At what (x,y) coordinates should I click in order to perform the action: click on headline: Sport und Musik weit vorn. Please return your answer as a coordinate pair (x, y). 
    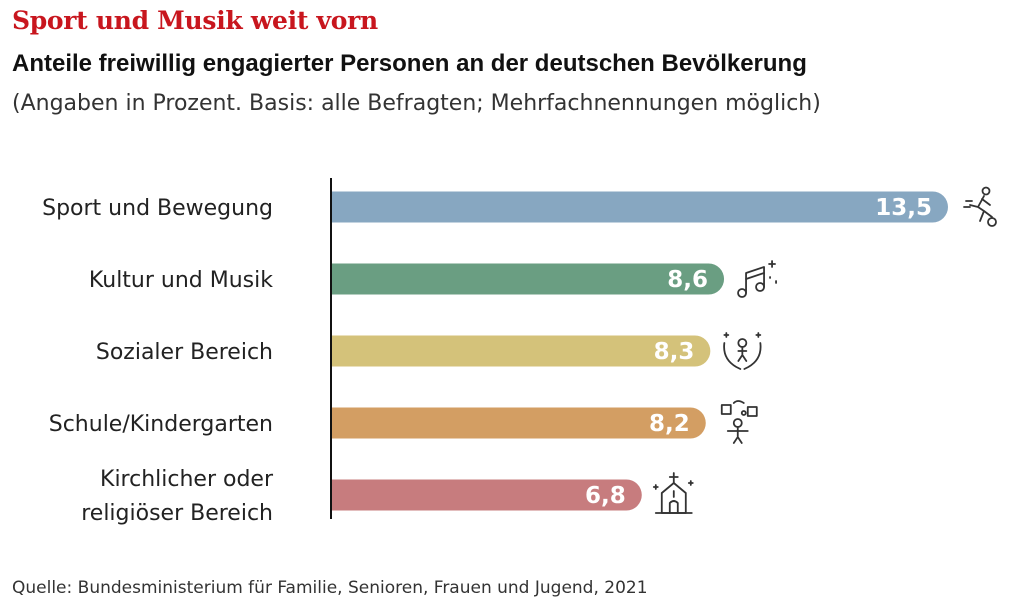
    Looking at the image, I should click on (195, 20).